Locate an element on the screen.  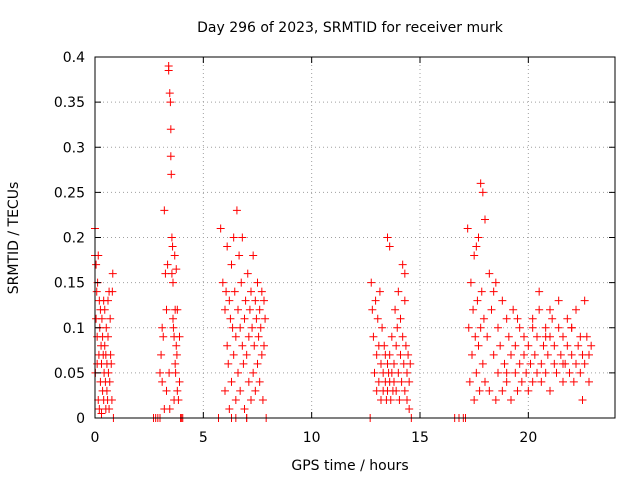
y-tick-label: 0 is located at coordinates (80, 419).